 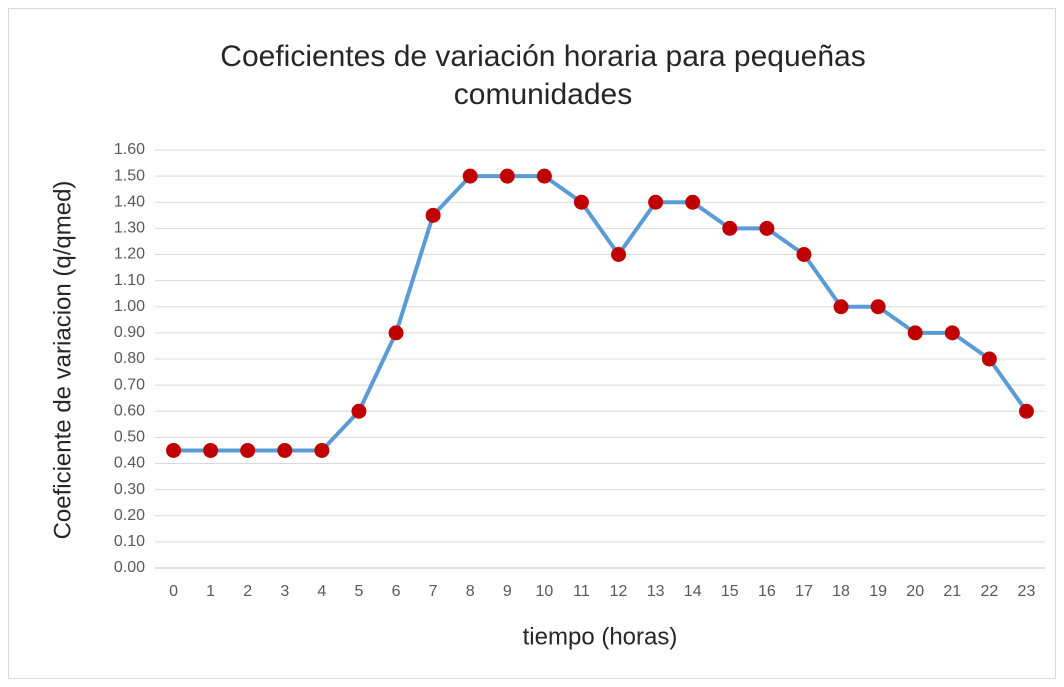 I want to click on y-tick-label: 0.60, so click(x=129, y=410).